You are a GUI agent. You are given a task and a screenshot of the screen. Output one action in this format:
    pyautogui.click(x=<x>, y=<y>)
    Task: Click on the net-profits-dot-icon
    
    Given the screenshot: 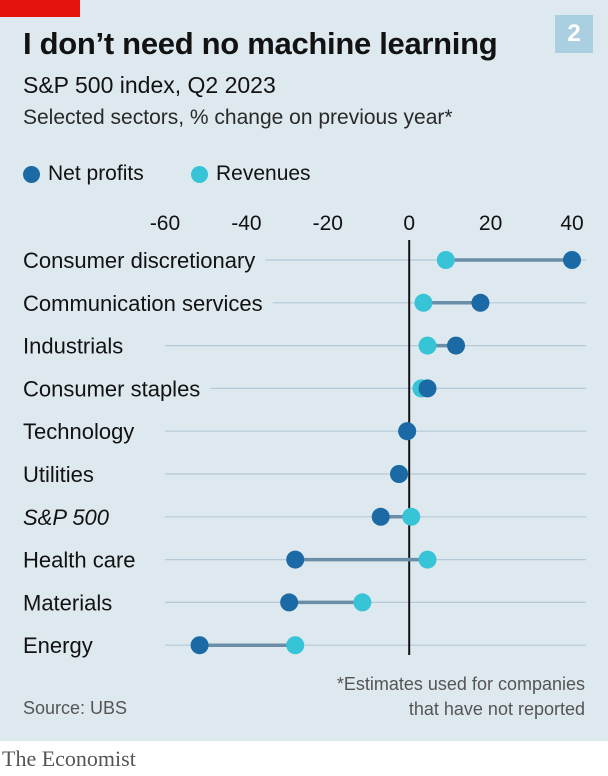 What is the action you would take?
    pyautogui.click(x=31, y=174)
    